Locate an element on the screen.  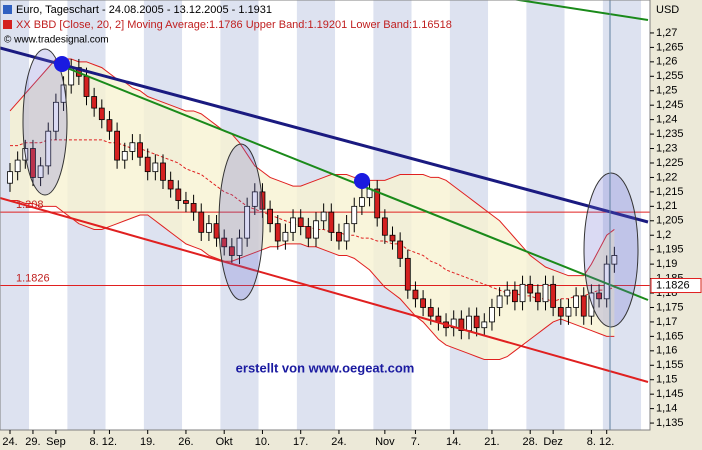
y-tick-label: 1,15 is located at coordinates (666, 380).